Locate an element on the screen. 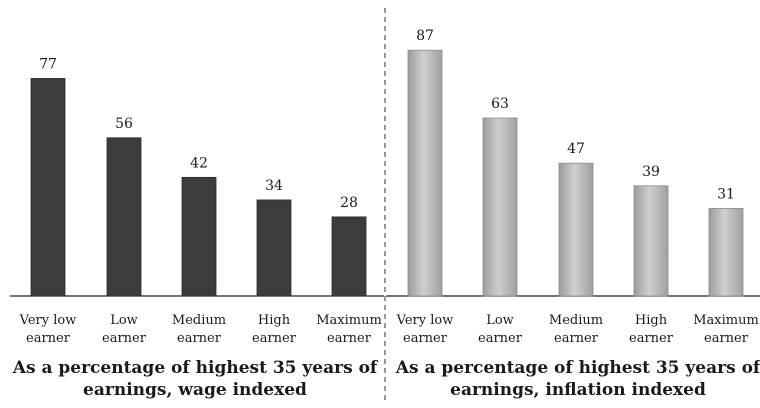 This screenshot has height=408, width=760. data-label: 28 is located at coordinates (349, 203).